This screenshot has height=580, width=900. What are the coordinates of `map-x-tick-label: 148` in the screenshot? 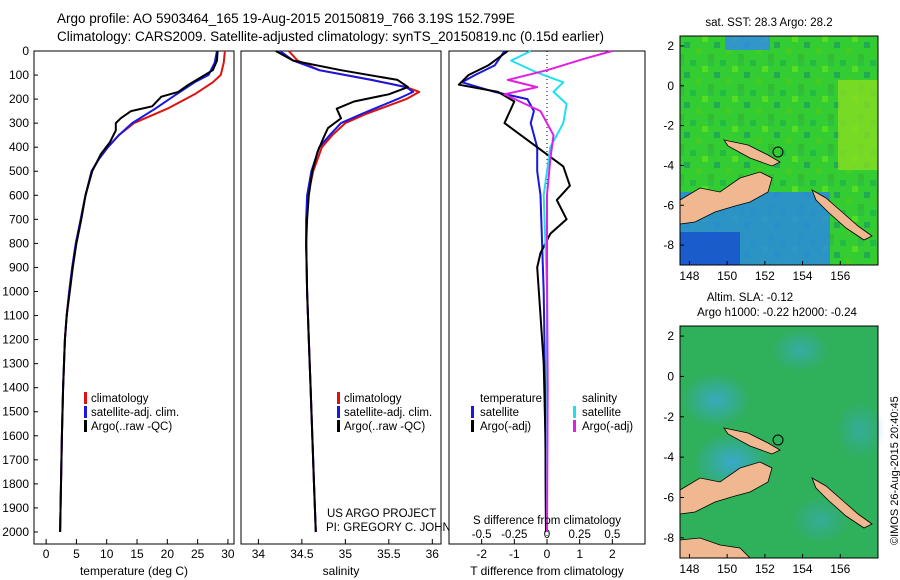 It's located at (689, 276).